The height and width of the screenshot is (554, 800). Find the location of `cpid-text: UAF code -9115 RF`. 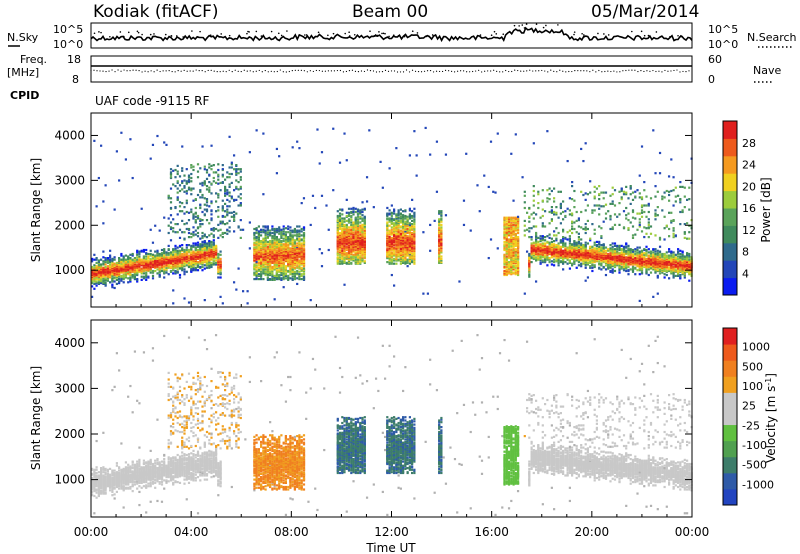

cpid-text: UAF code -9115 RF is located at coordinates (152, 101).